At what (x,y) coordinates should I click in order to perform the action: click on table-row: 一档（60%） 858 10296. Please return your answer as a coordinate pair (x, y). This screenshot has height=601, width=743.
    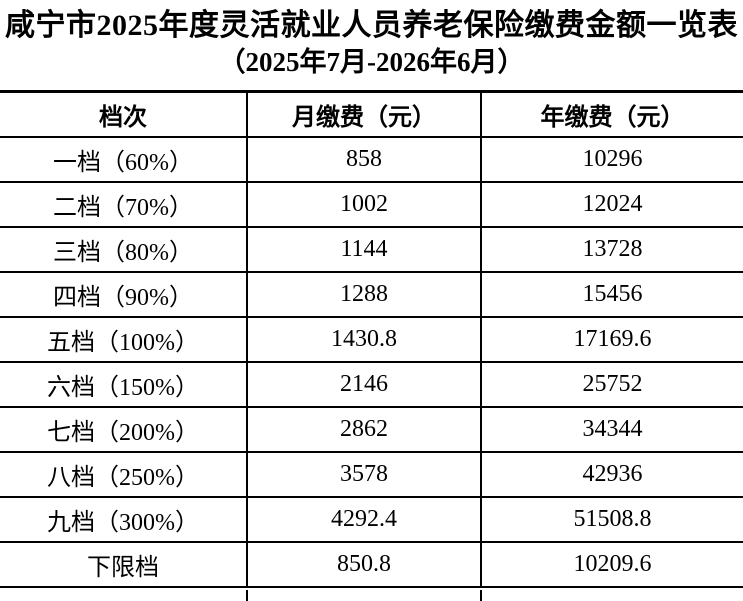
    Looking at the image, I should click on (371, 159).